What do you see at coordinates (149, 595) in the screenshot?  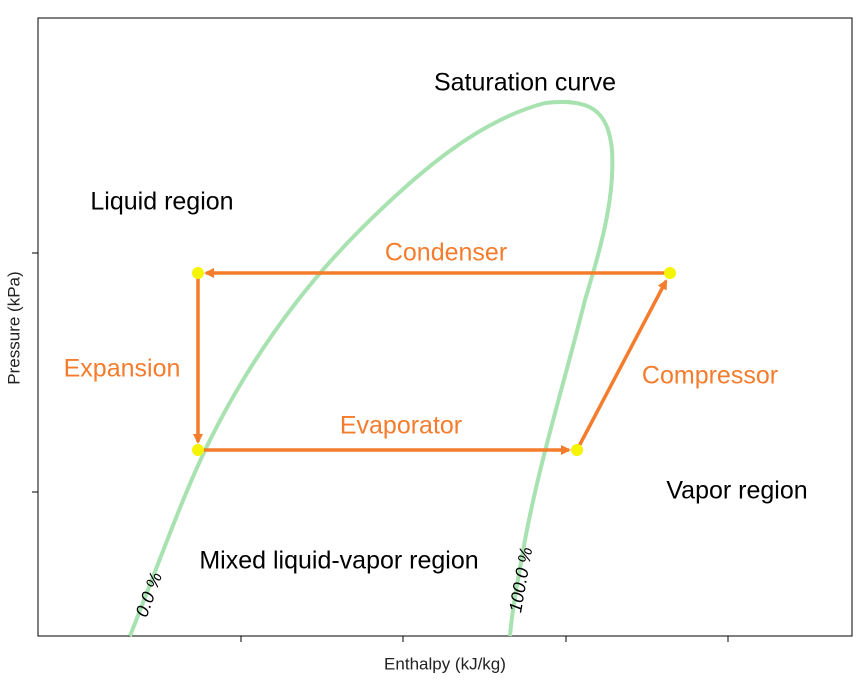 I see `quality-label: 0.0 %` at bounding box center [149, 595].